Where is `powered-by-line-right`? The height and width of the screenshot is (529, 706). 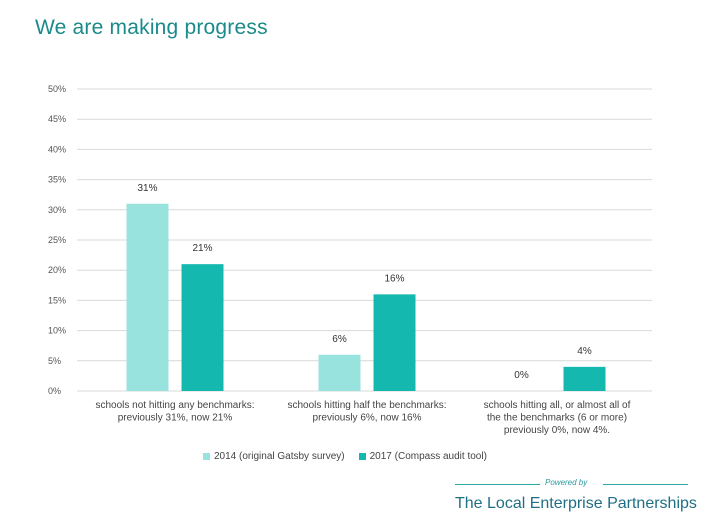 powered-by-line-right is located at coordinates (645, 484).